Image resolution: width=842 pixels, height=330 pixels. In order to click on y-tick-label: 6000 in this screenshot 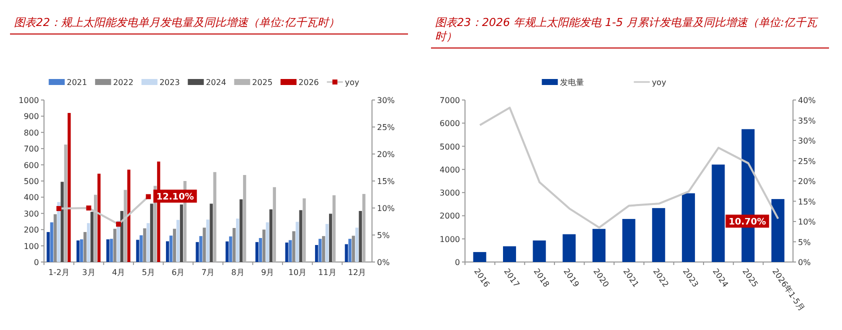, I will do `click(450, 123)`.